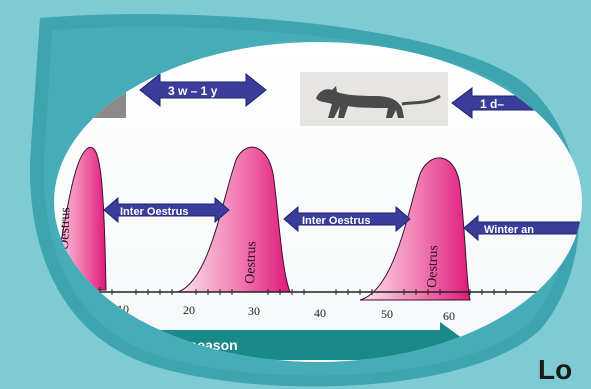  What do you see at coordinates (254, 311) in the screenshot?
I see `tick-label-30: 30` at bounding box center [254, 311].